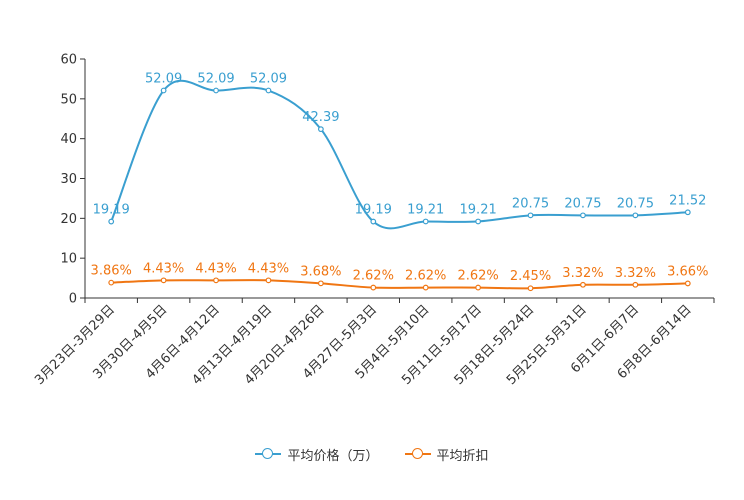 The height and width of the screenshot is (500, 744). What do you see at coordinates (333, 456) in the screenshot?
I see `legend-price-label: 平均价格（万）` at bounding box center [333, 456].